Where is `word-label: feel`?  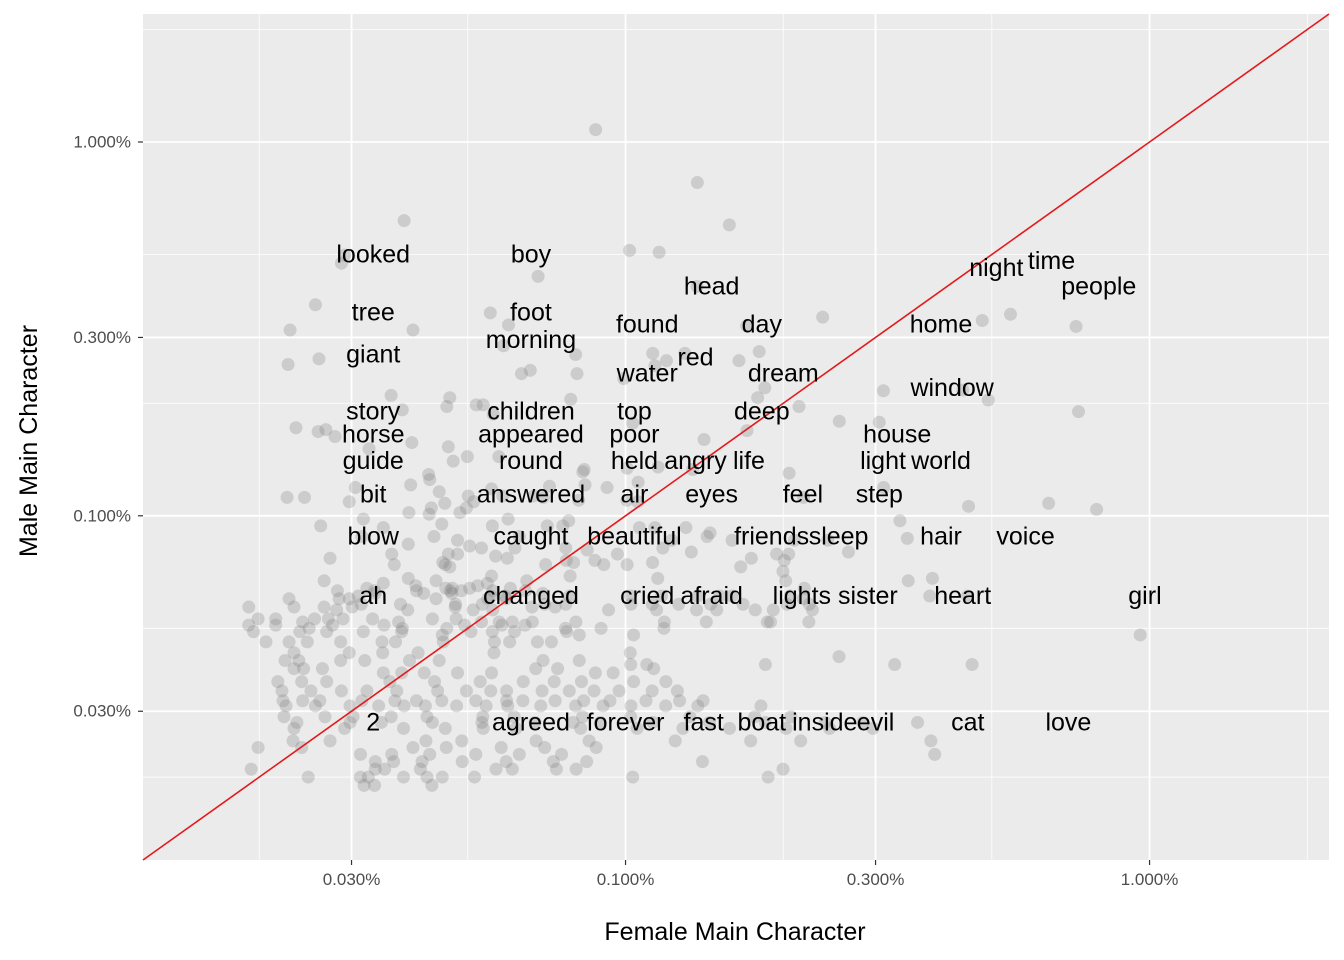
word-label: feel is located at coordinates (803, 495).